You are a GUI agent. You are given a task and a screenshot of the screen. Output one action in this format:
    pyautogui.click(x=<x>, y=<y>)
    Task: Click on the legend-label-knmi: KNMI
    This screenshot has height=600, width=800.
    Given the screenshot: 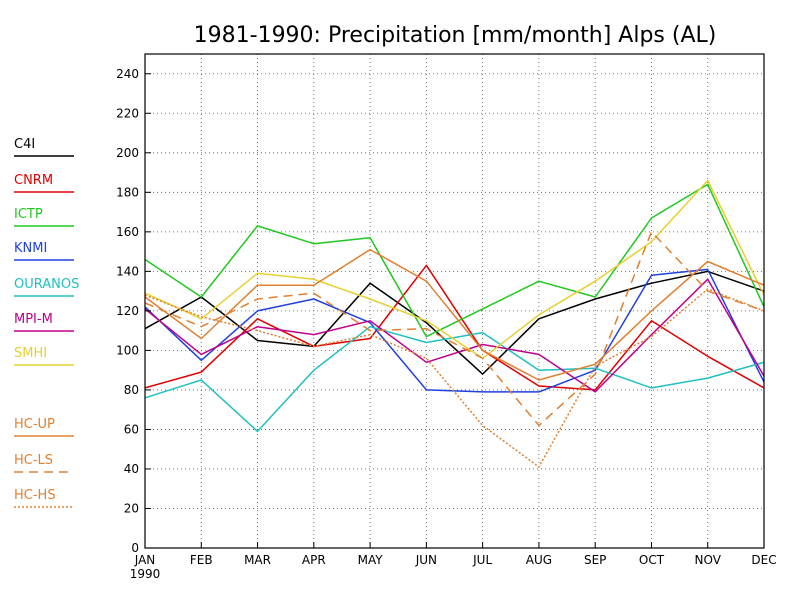 What is the action you would take?
    pyautogui.click(x=30, y=248)
    